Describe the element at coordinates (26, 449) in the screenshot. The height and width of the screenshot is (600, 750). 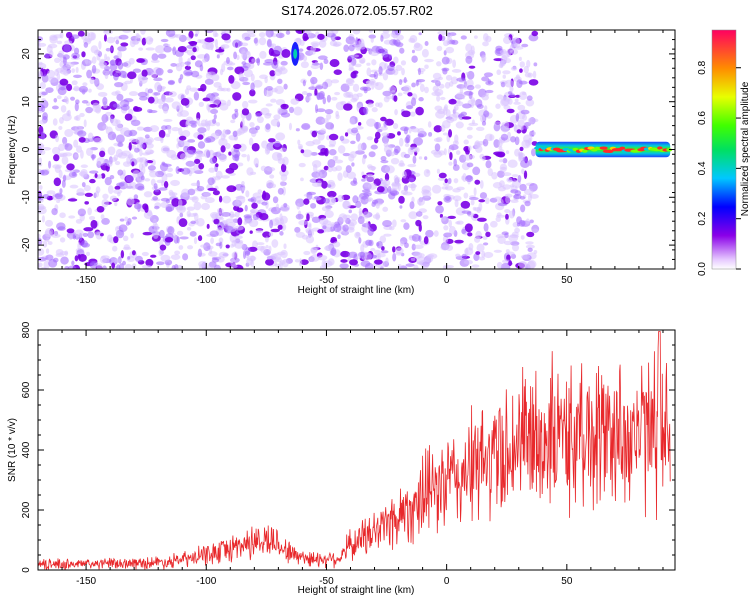
I see `snr-ytick-label: 400` at that location.